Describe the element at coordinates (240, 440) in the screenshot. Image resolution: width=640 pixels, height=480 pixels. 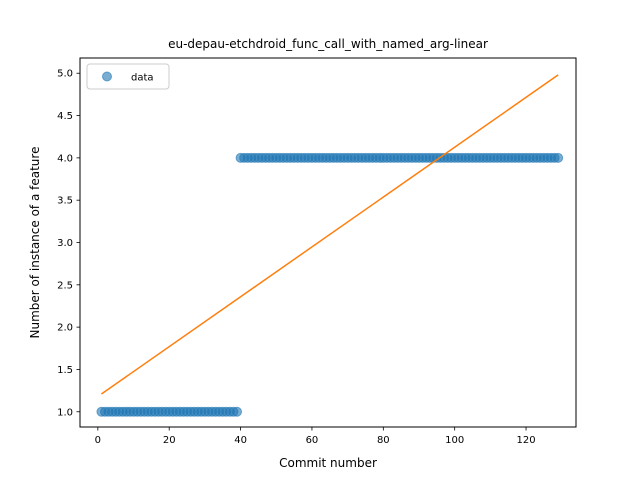
I see `x-tick-label: 40` at that location.